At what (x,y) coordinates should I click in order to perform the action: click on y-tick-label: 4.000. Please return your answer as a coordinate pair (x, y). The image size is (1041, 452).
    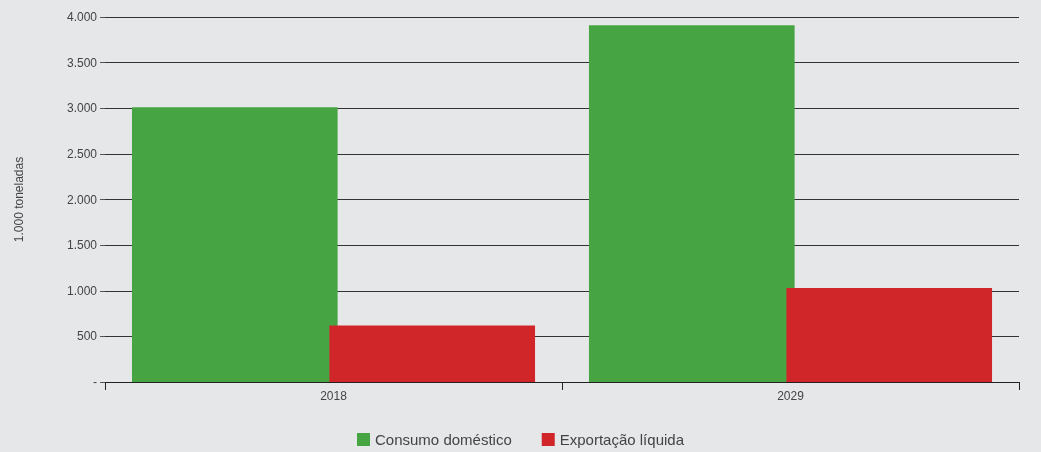
    Looking at the image, I should click on (82, 17).